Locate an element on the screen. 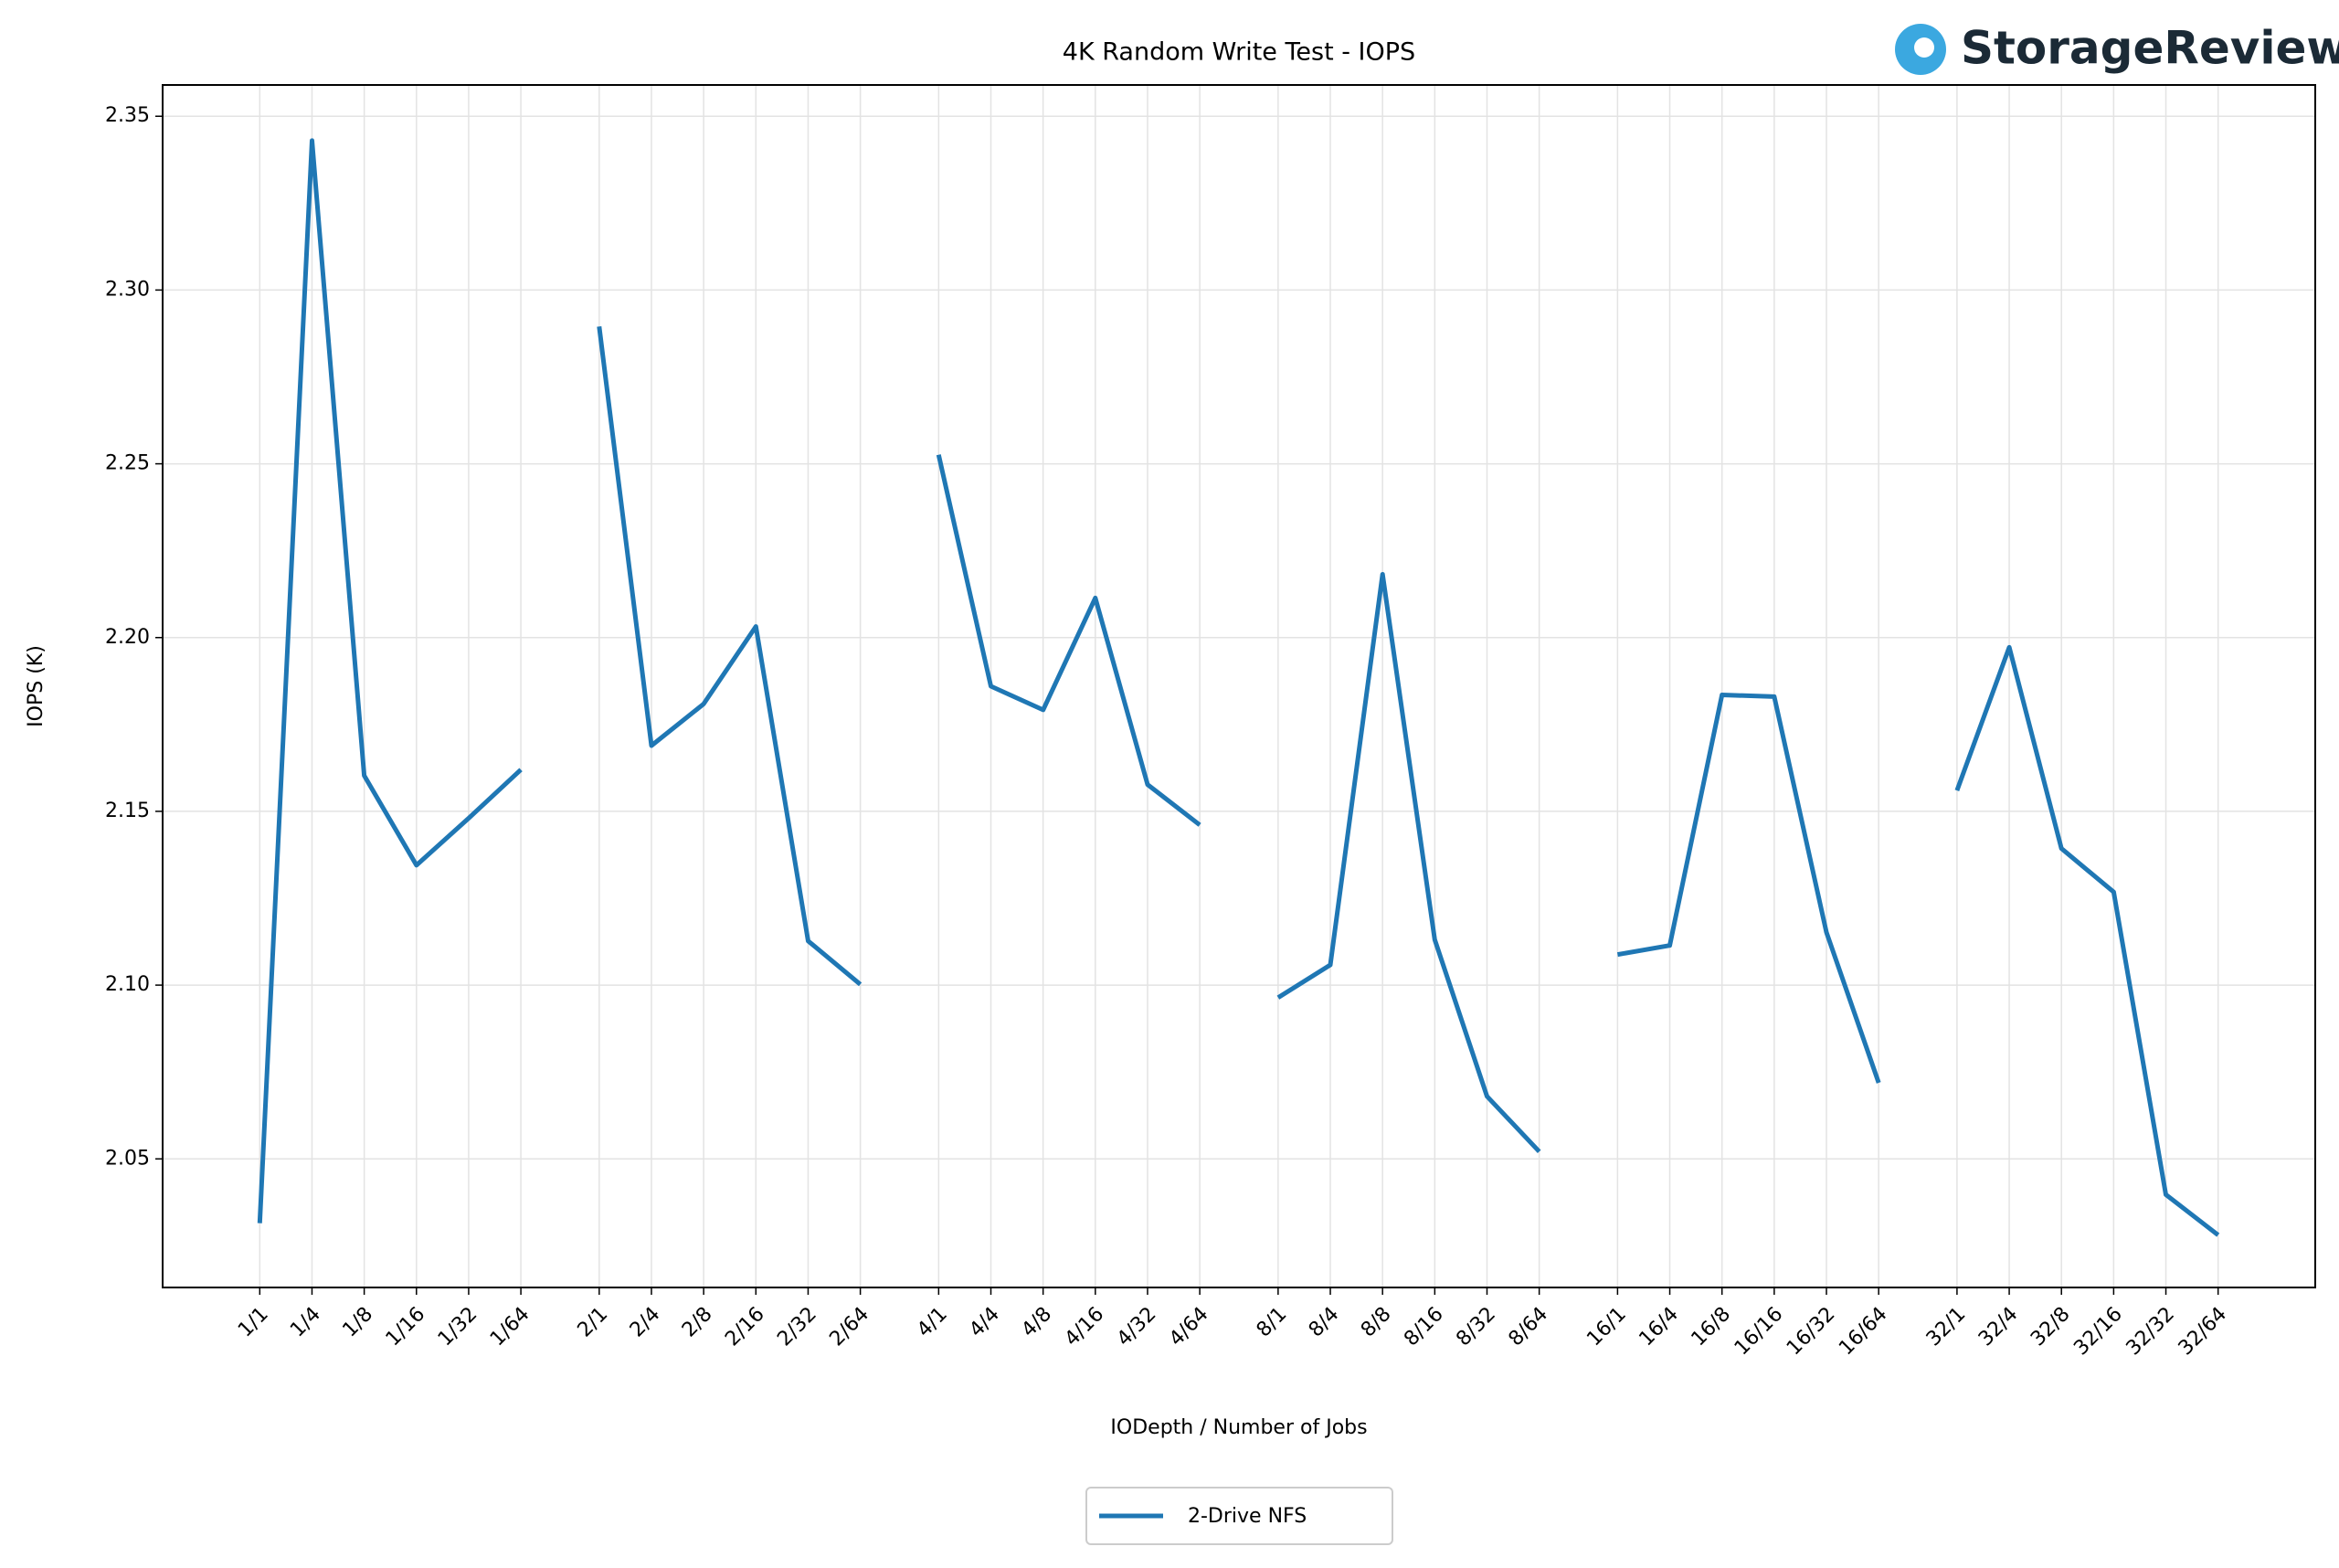 The height and width of the screenshot is (1568, 2339). x-tick-label: 2/16 is located at coordinates (745, 1327).